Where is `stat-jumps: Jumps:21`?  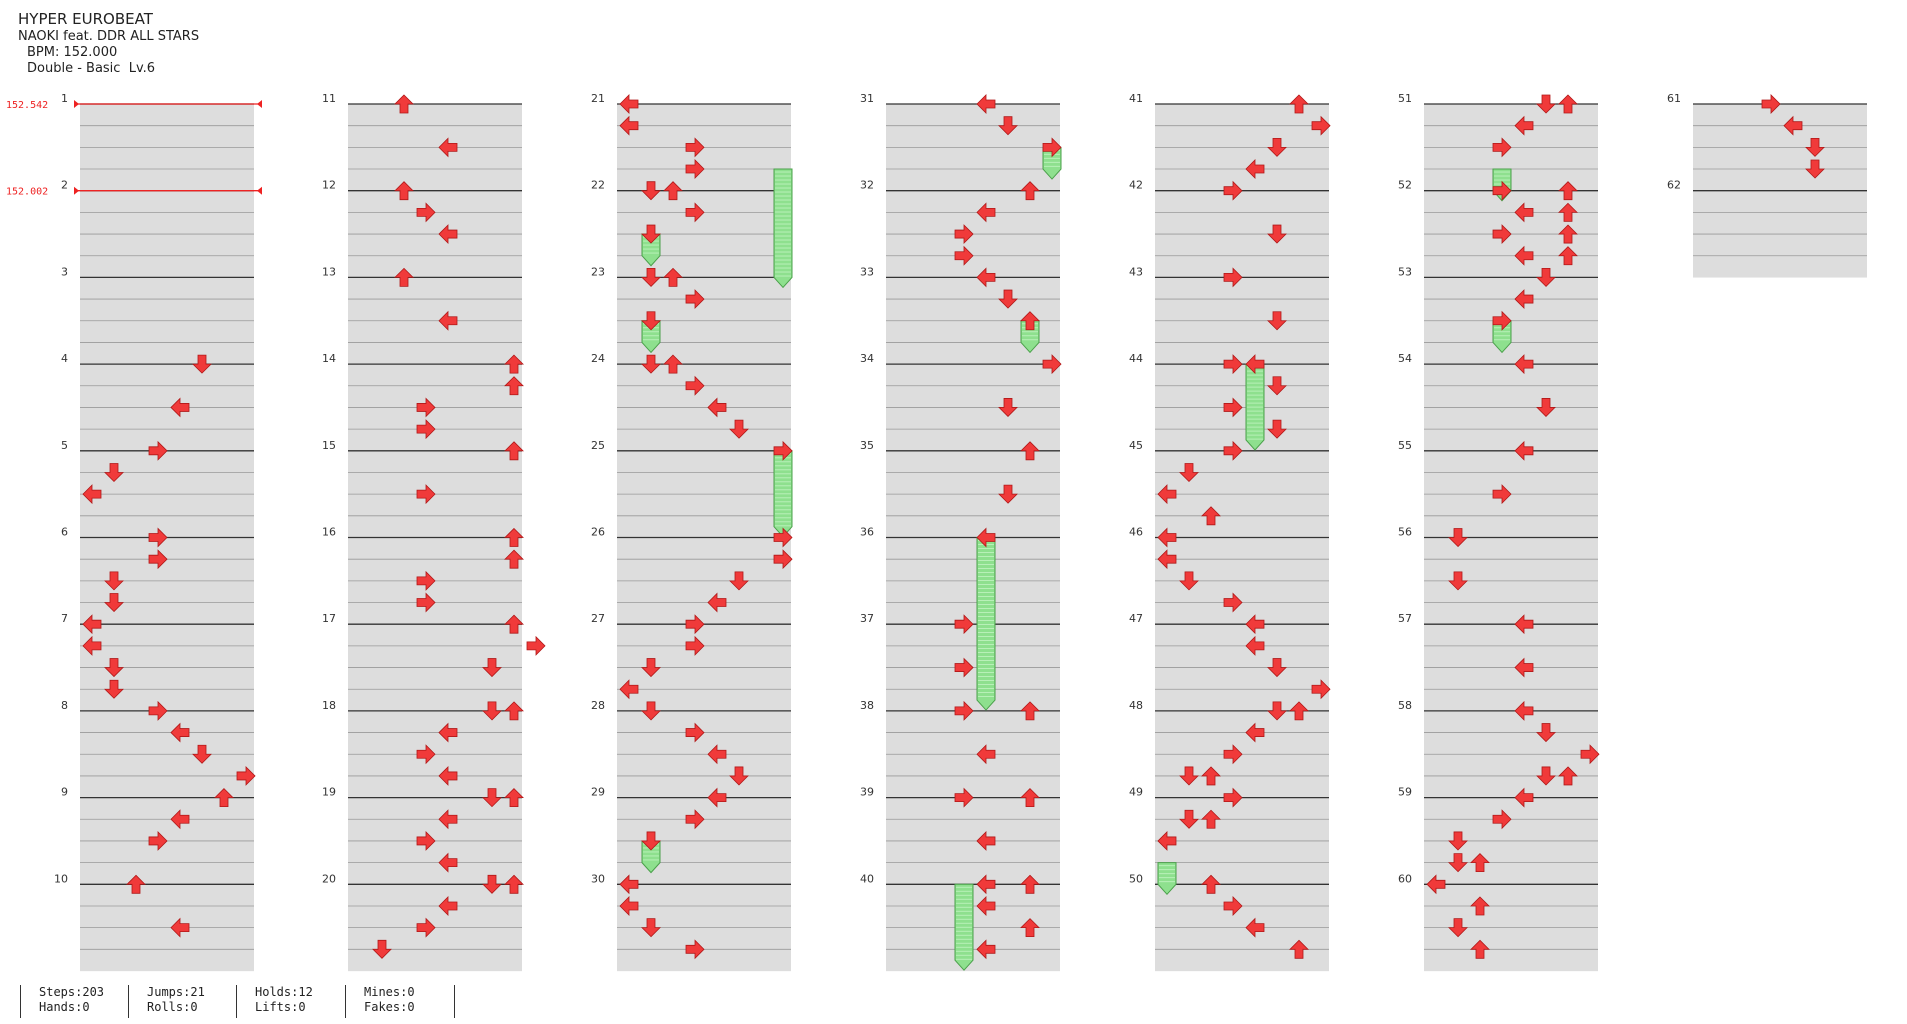
stat-jumps: Jumps:21 is located at coordinates (176, 992).